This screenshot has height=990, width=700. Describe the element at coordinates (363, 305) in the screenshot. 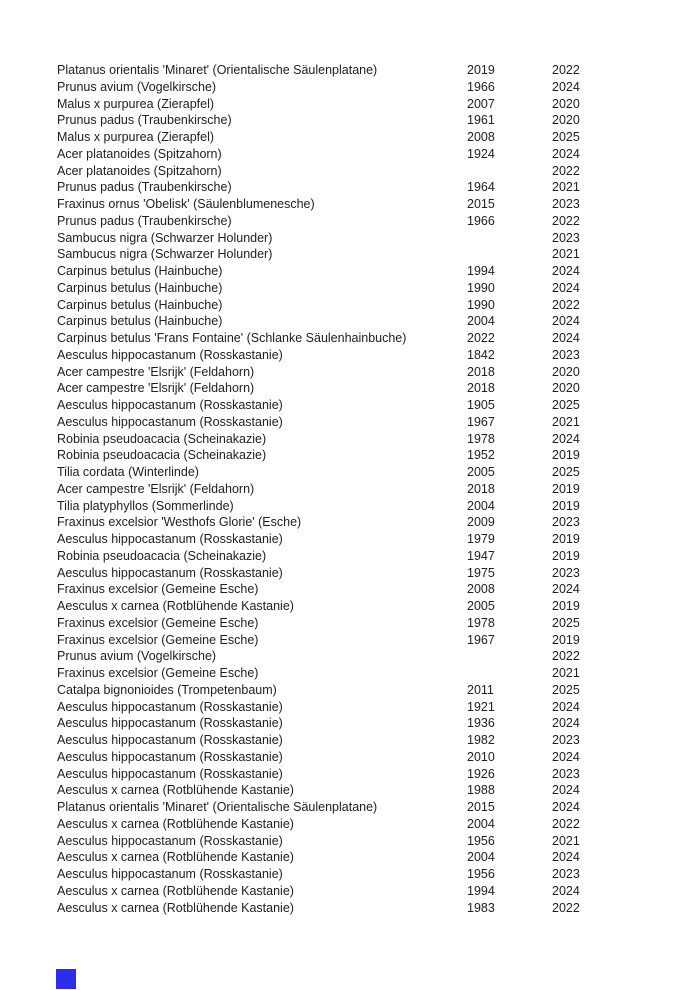

I see `table-row: Carpinus betulus (Hainbuche) 1990 2022` at that location.